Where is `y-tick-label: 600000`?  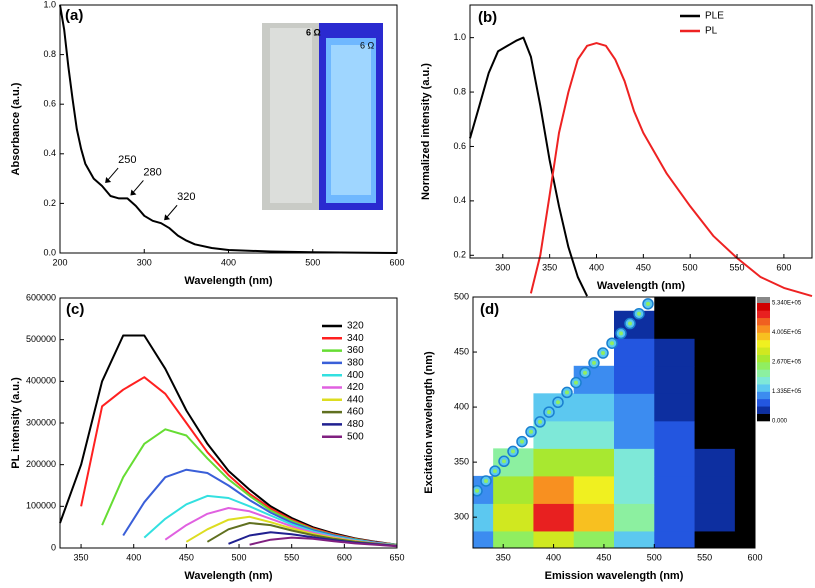
y-tick-label: 600000 is located at coordinates (41, 297).